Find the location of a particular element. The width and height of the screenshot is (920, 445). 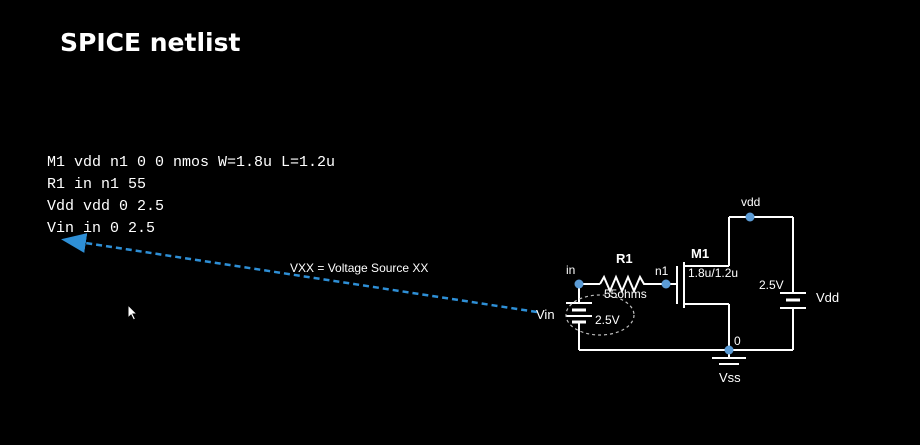

mouse-cursor-icon is located at coordinates (133, 312).